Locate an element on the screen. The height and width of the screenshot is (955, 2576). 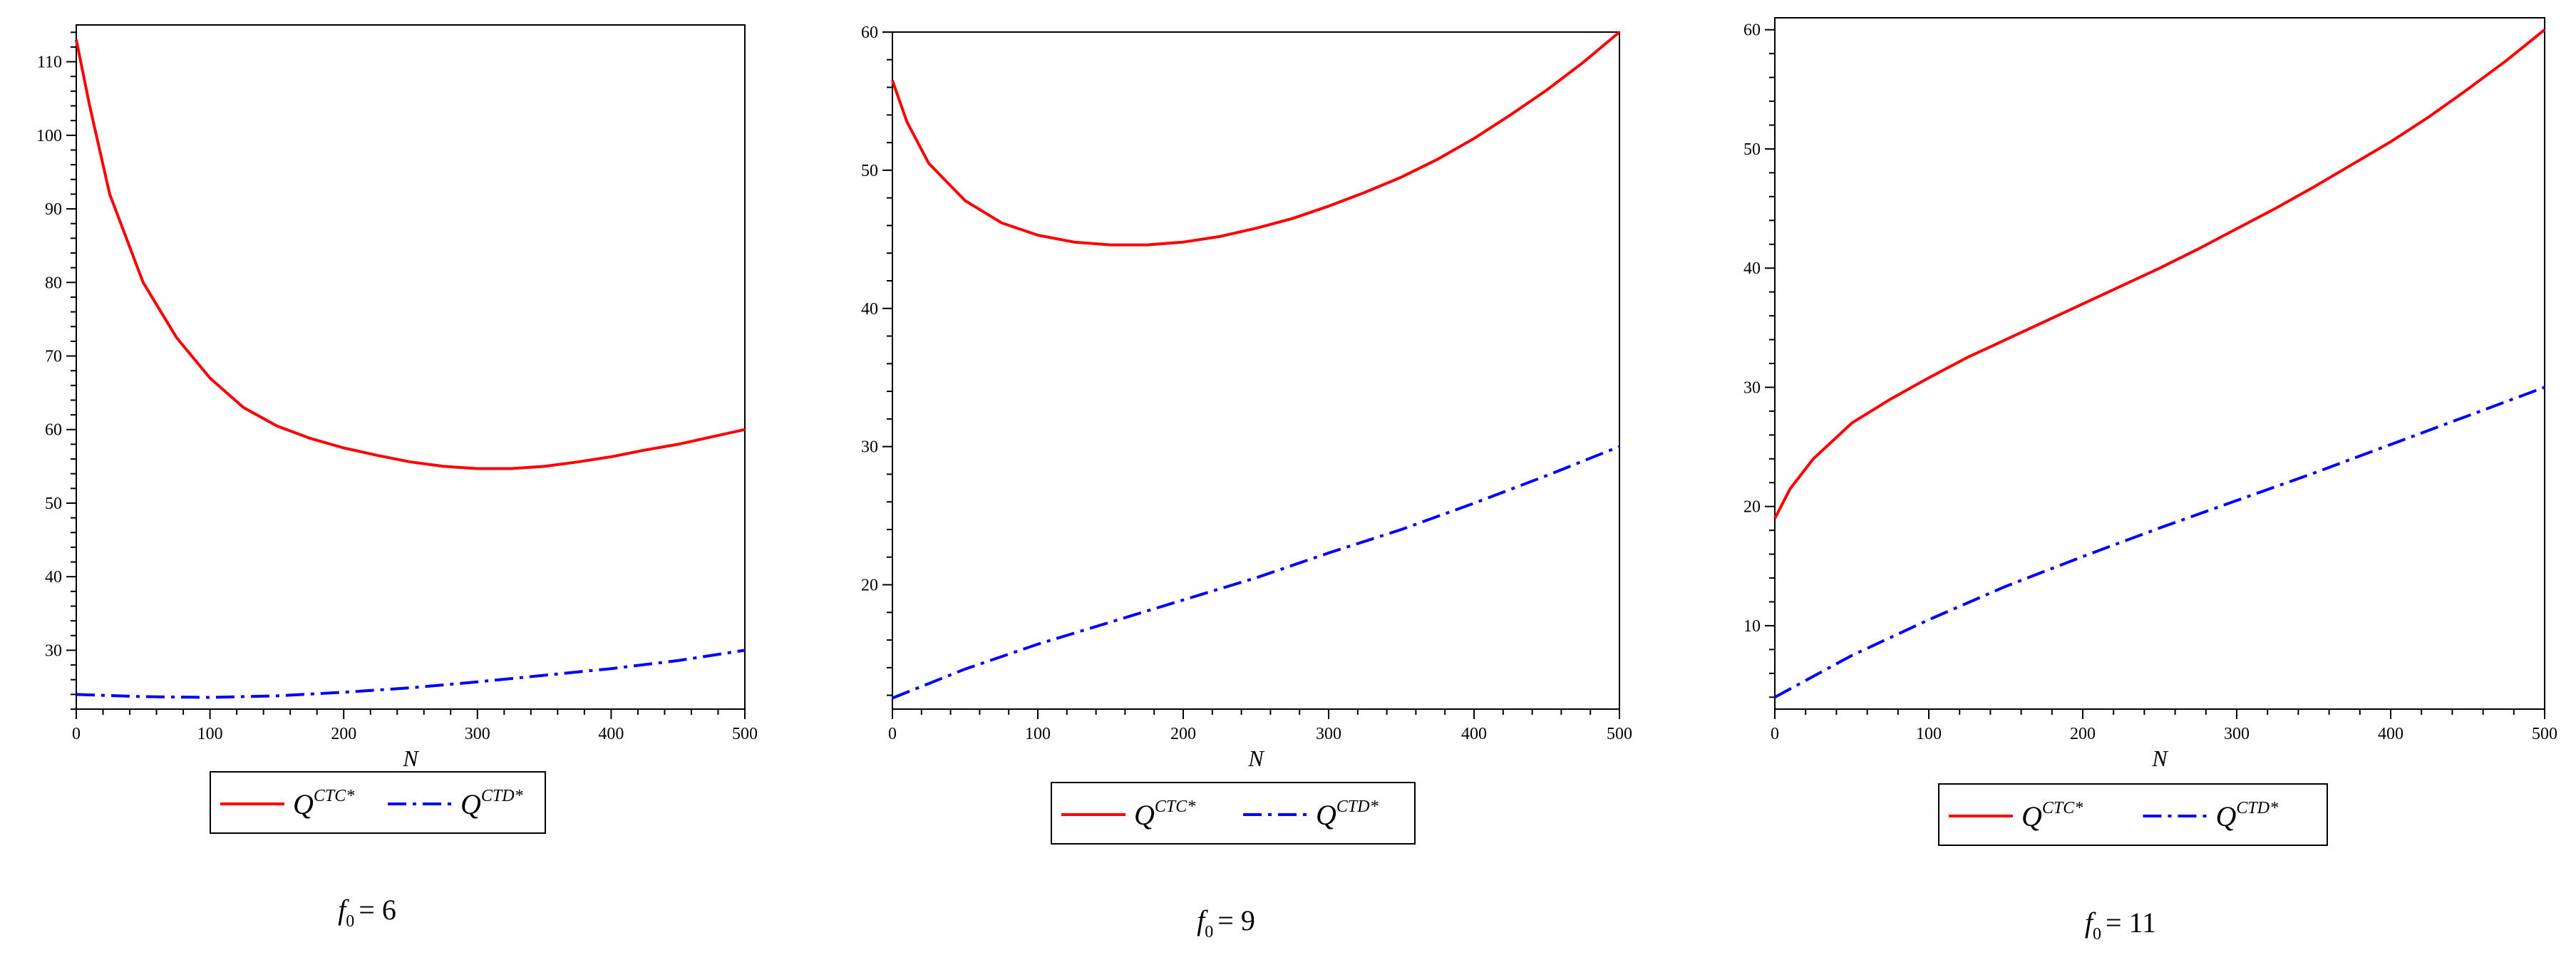
y-tick-label: 70 is located at coordinates (53, 357).